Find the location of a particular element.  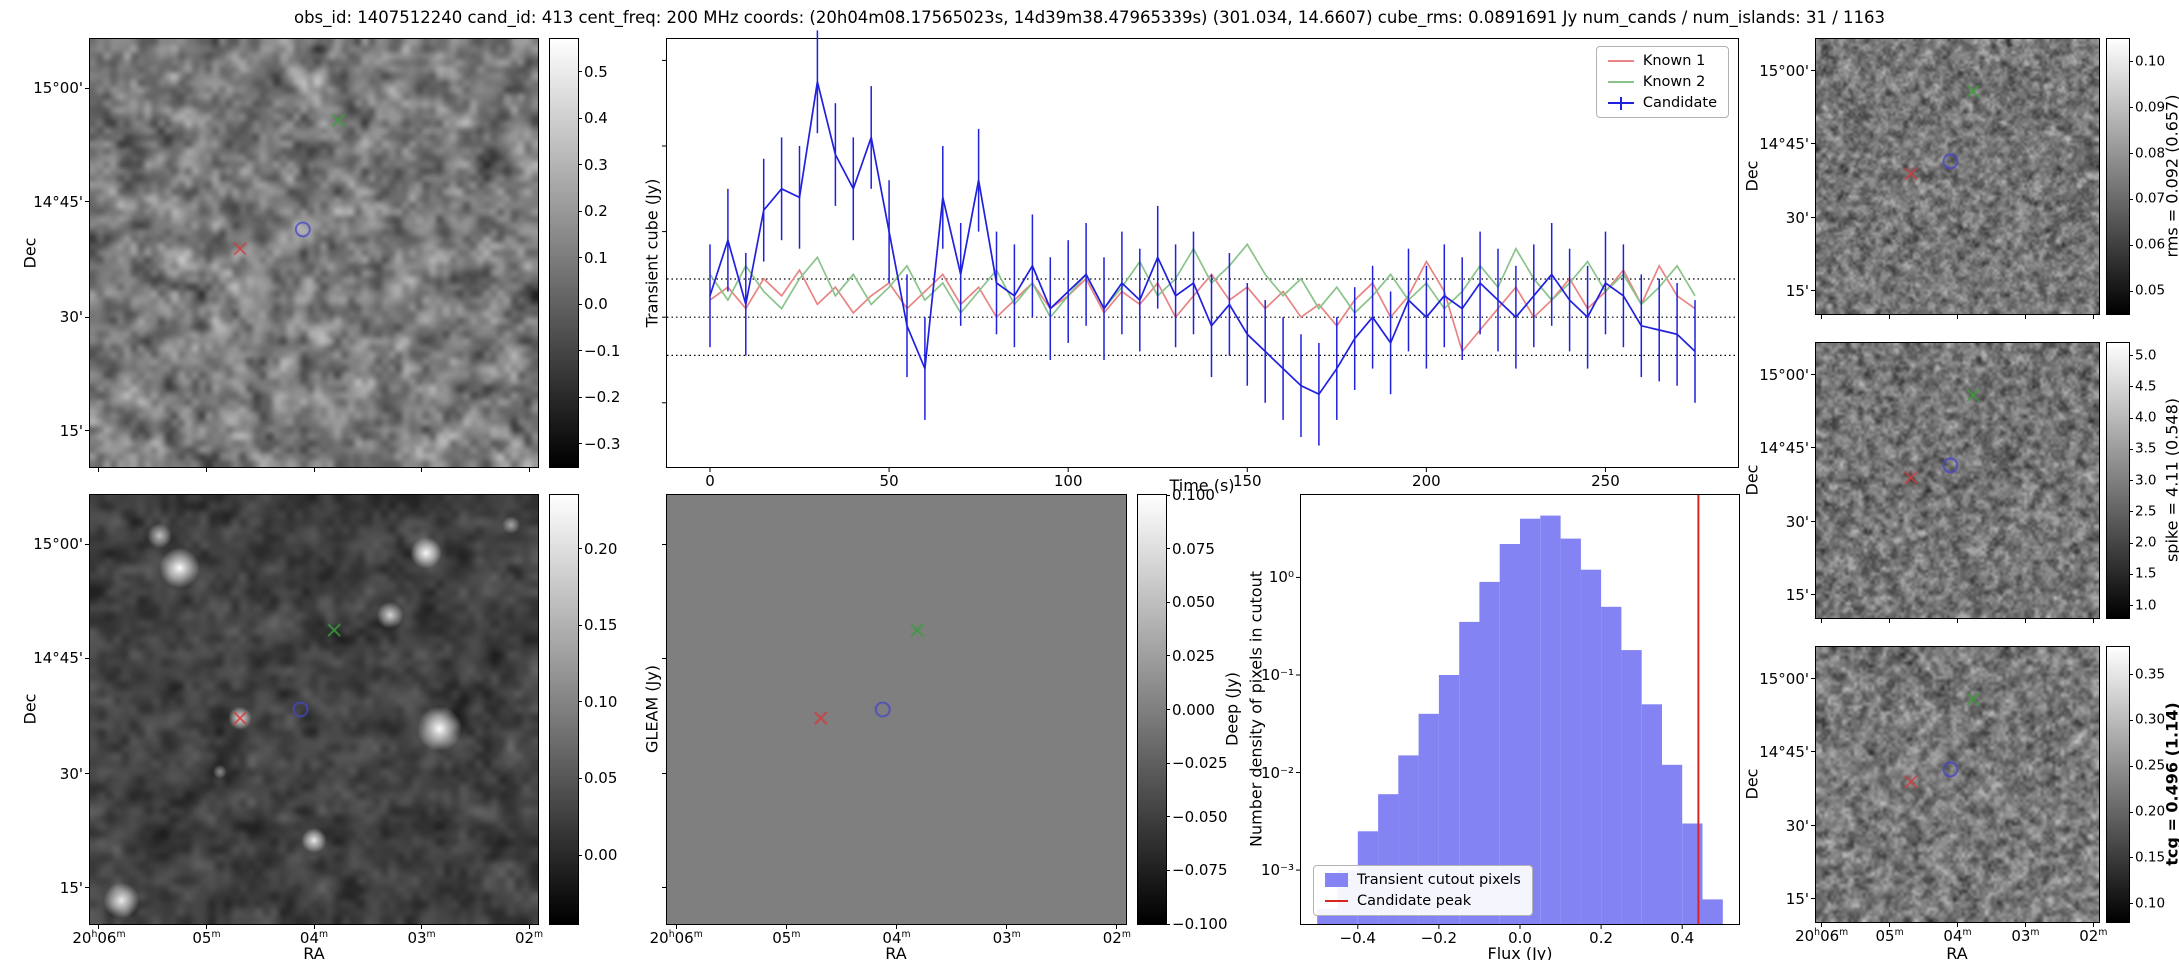

rms-colorbar-gradient is located at coordinates (2118, 176).